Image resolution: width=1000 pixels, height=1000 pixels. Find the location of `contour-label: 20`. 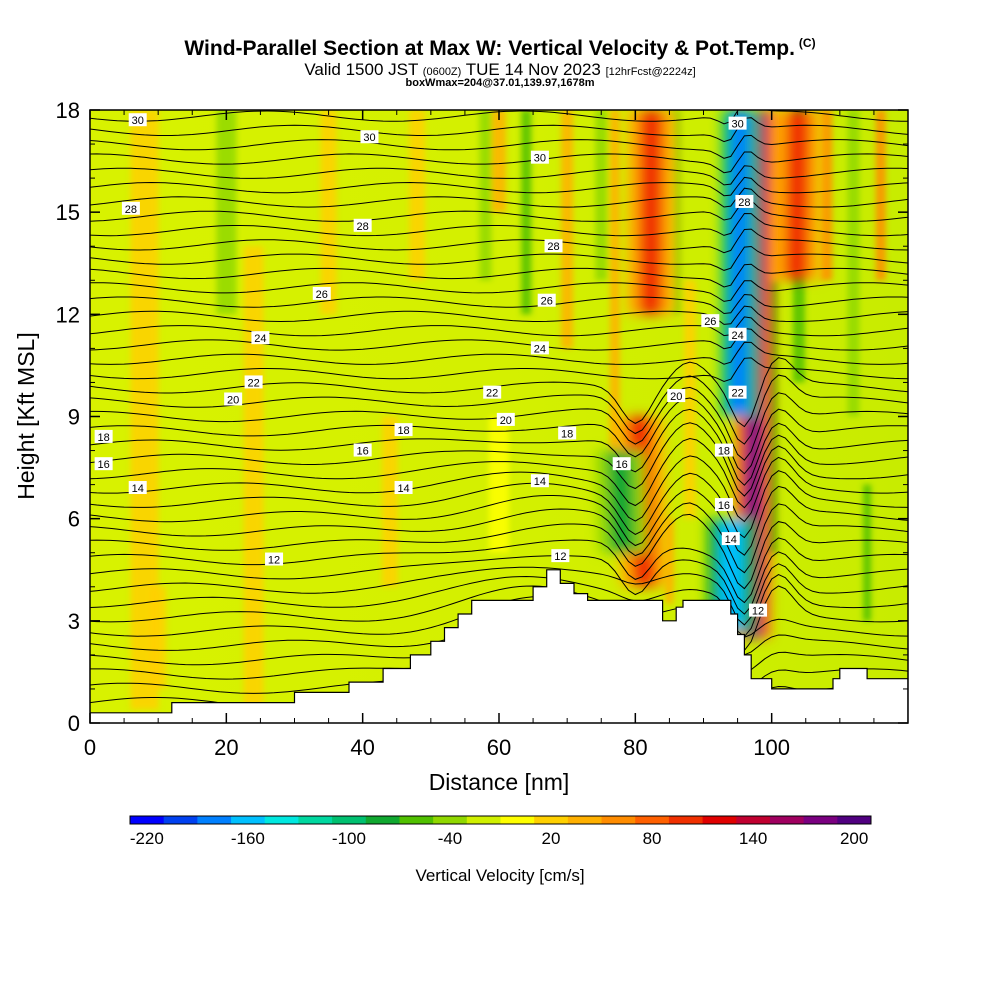

contour-label: 20 is located at coordinates (233, 400).